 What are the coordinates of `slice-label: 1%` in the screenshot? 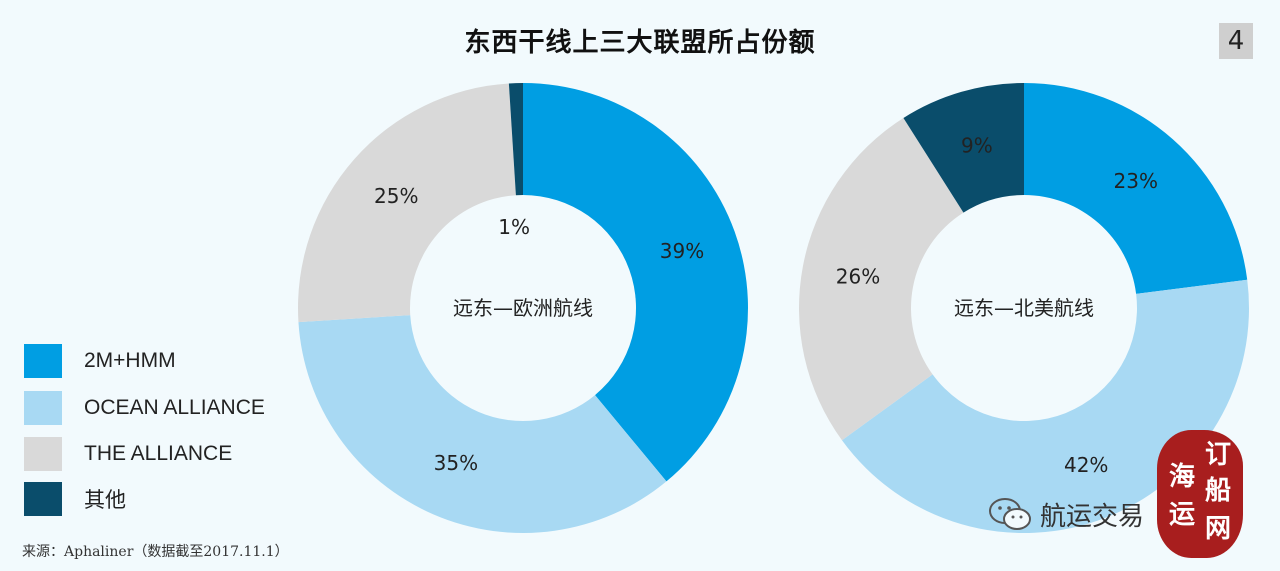 It's located at (514, 227).